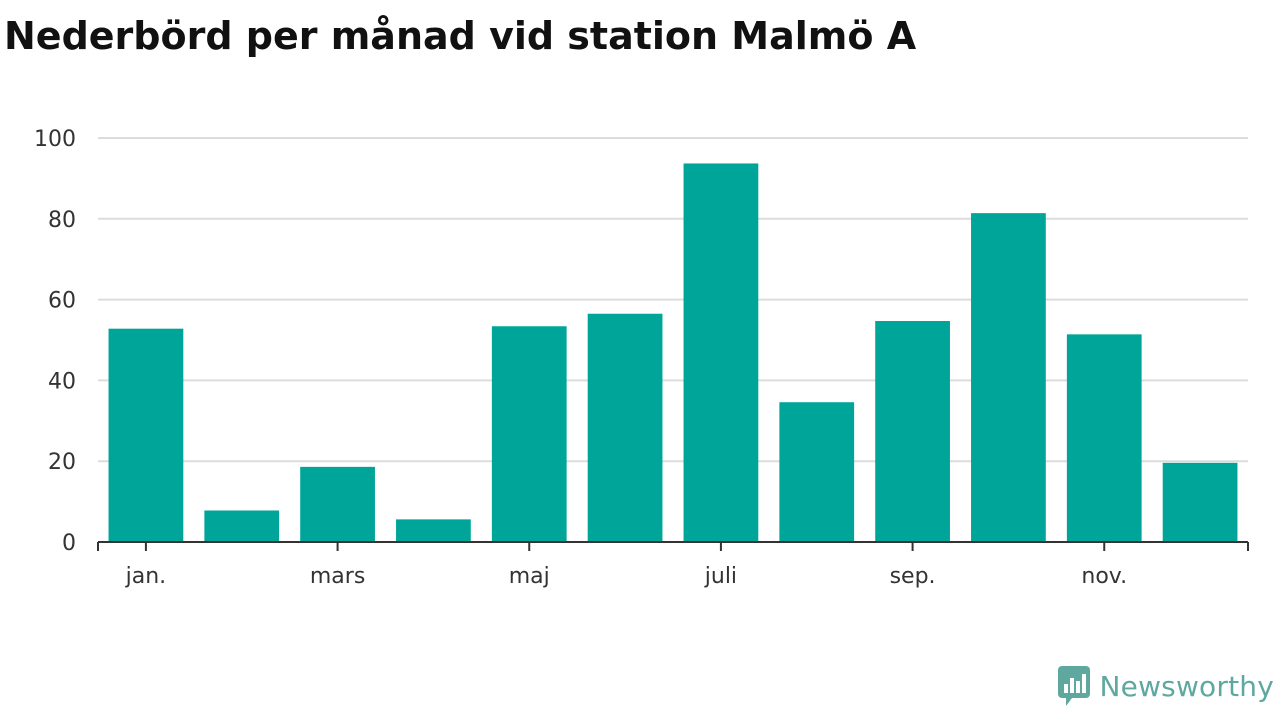  Describe the element at coordinates (721, 352) in the screenshot. I see `bar-juli` at that location.